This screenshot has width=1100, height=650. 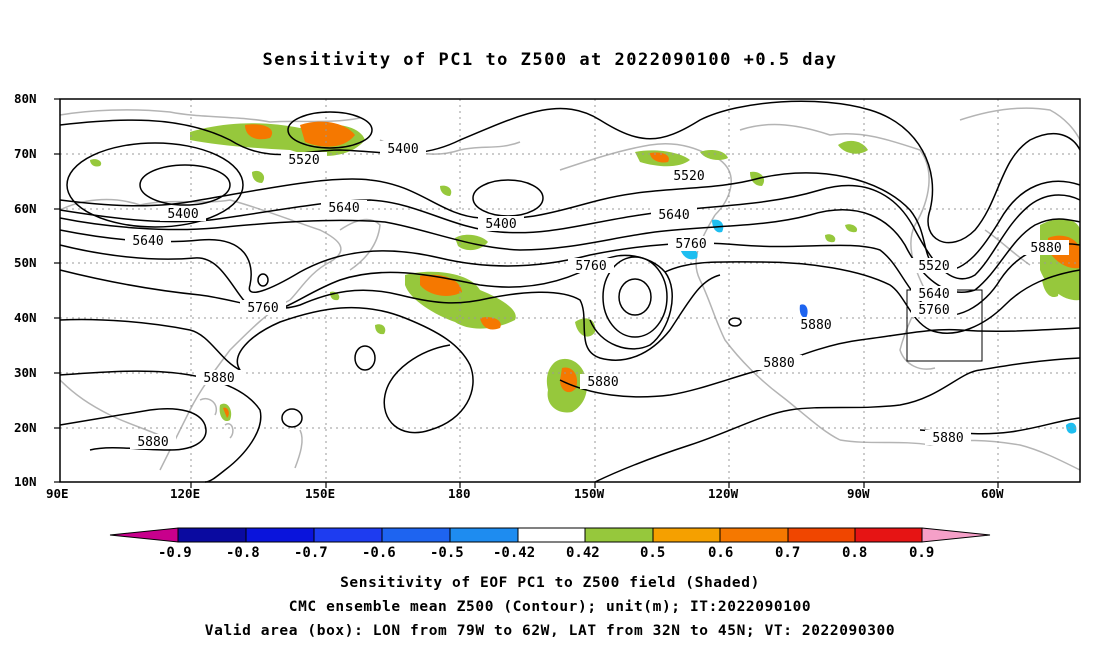 I want to click on colorbar, so click(x=550, y=535).